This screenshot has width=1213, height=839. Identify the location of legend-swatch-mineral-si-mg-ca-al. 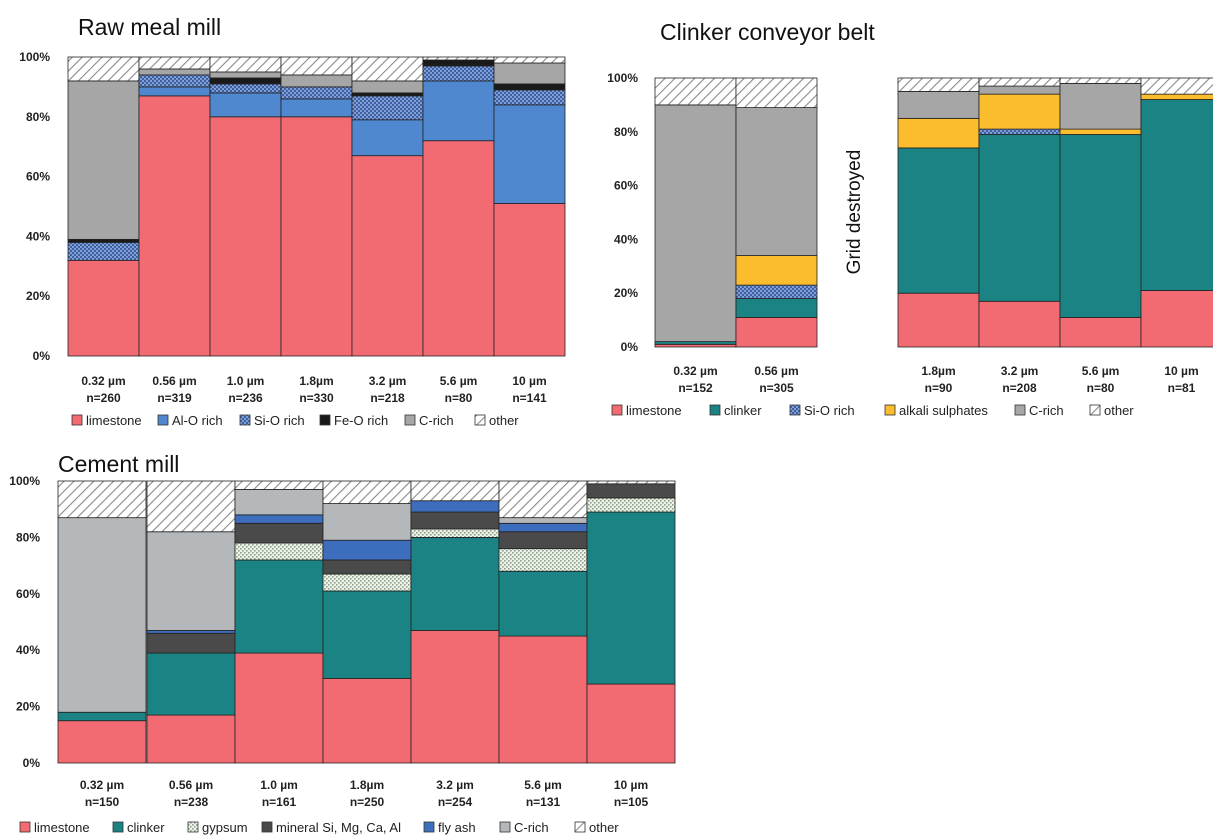
(267, 827).